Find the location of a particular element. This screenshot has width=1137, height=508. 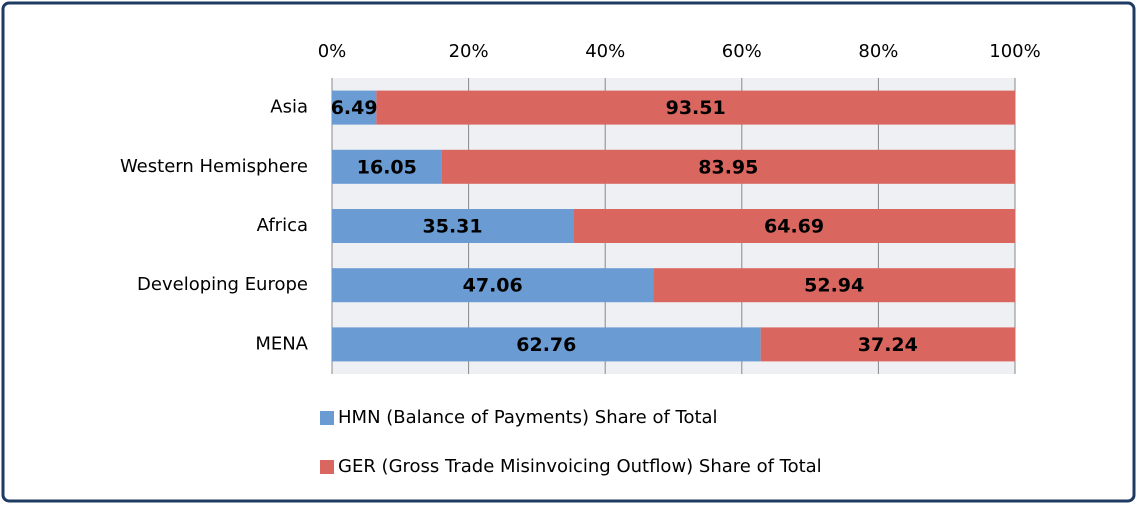

y-tick-label: Developing Europe is located at coordinates (222, 284).